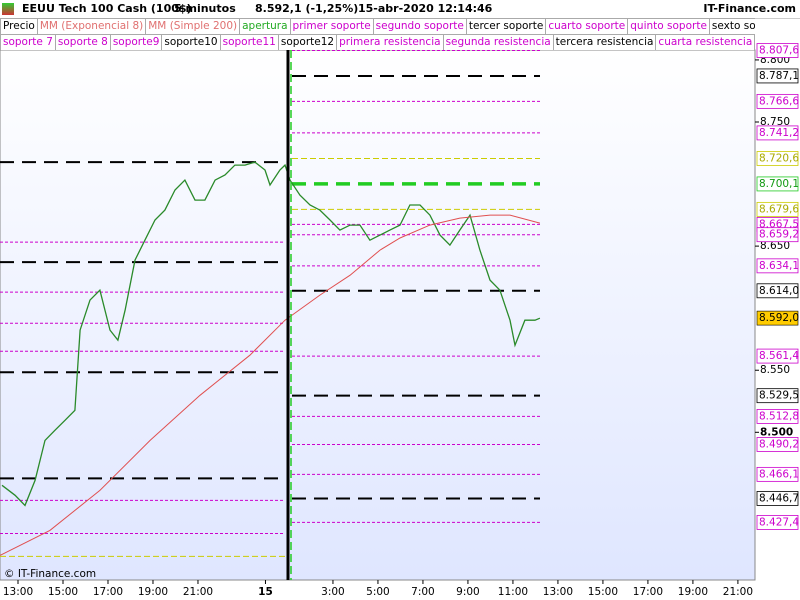 Image resolution: width=800 pixels, height=600 pixels. Describe the element at coordinates (705, 42) in the screenshot. I see `legend-entry: cuarta resistencia` at that location.